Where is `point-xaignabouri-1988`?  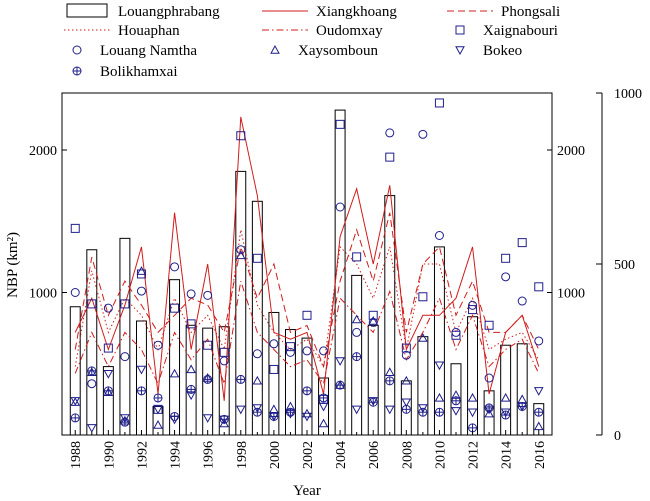
point-xaignabouri-1988 is located at coordinates (75, 228).